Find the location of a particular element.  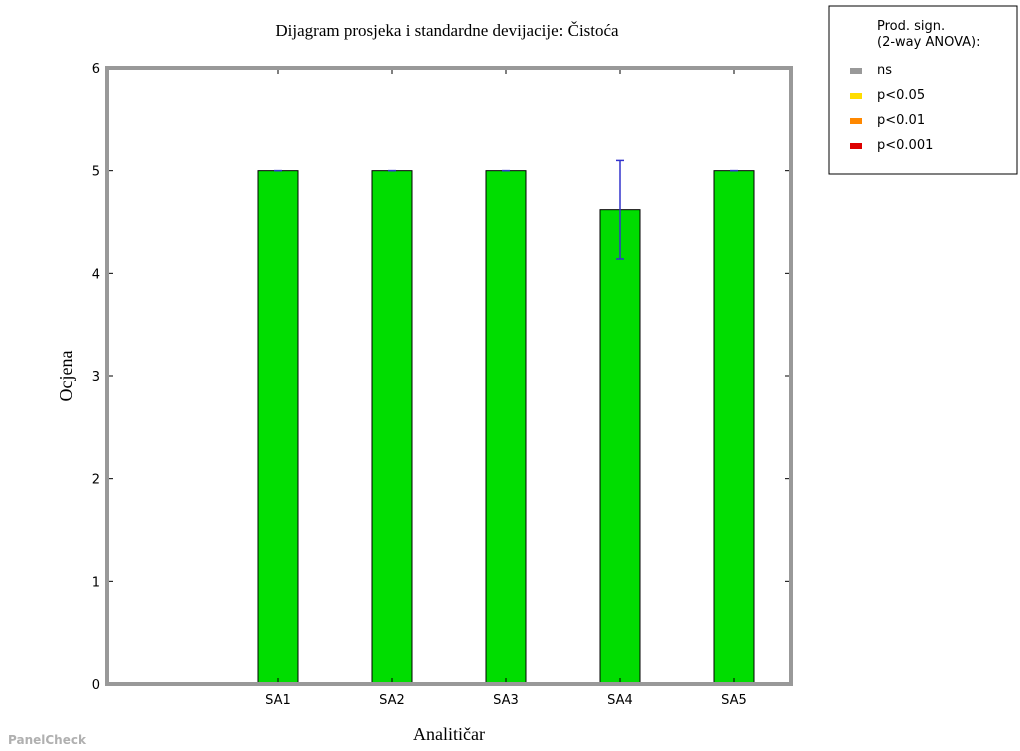

x-tick-label: SA4 is located at coordinates (620, 700).